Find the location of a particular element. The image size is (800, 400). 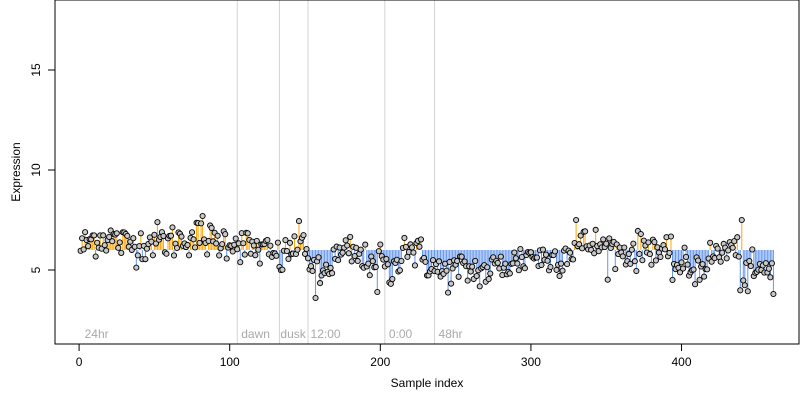

region-label: 48hr is located at coordinates (451, 334).